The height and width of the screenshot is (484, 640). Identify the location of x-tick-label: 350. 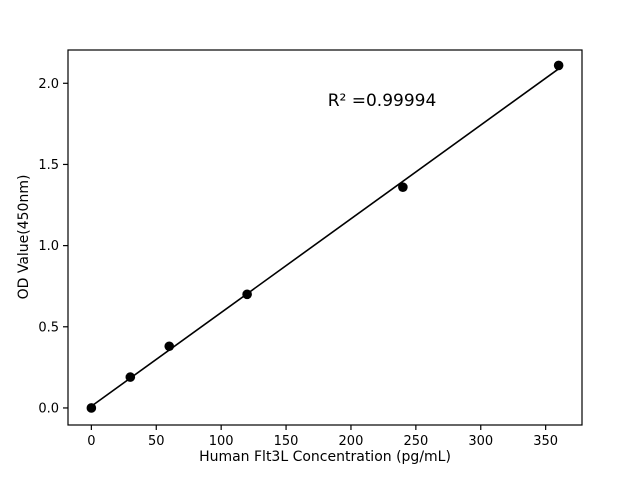
(545, 441).